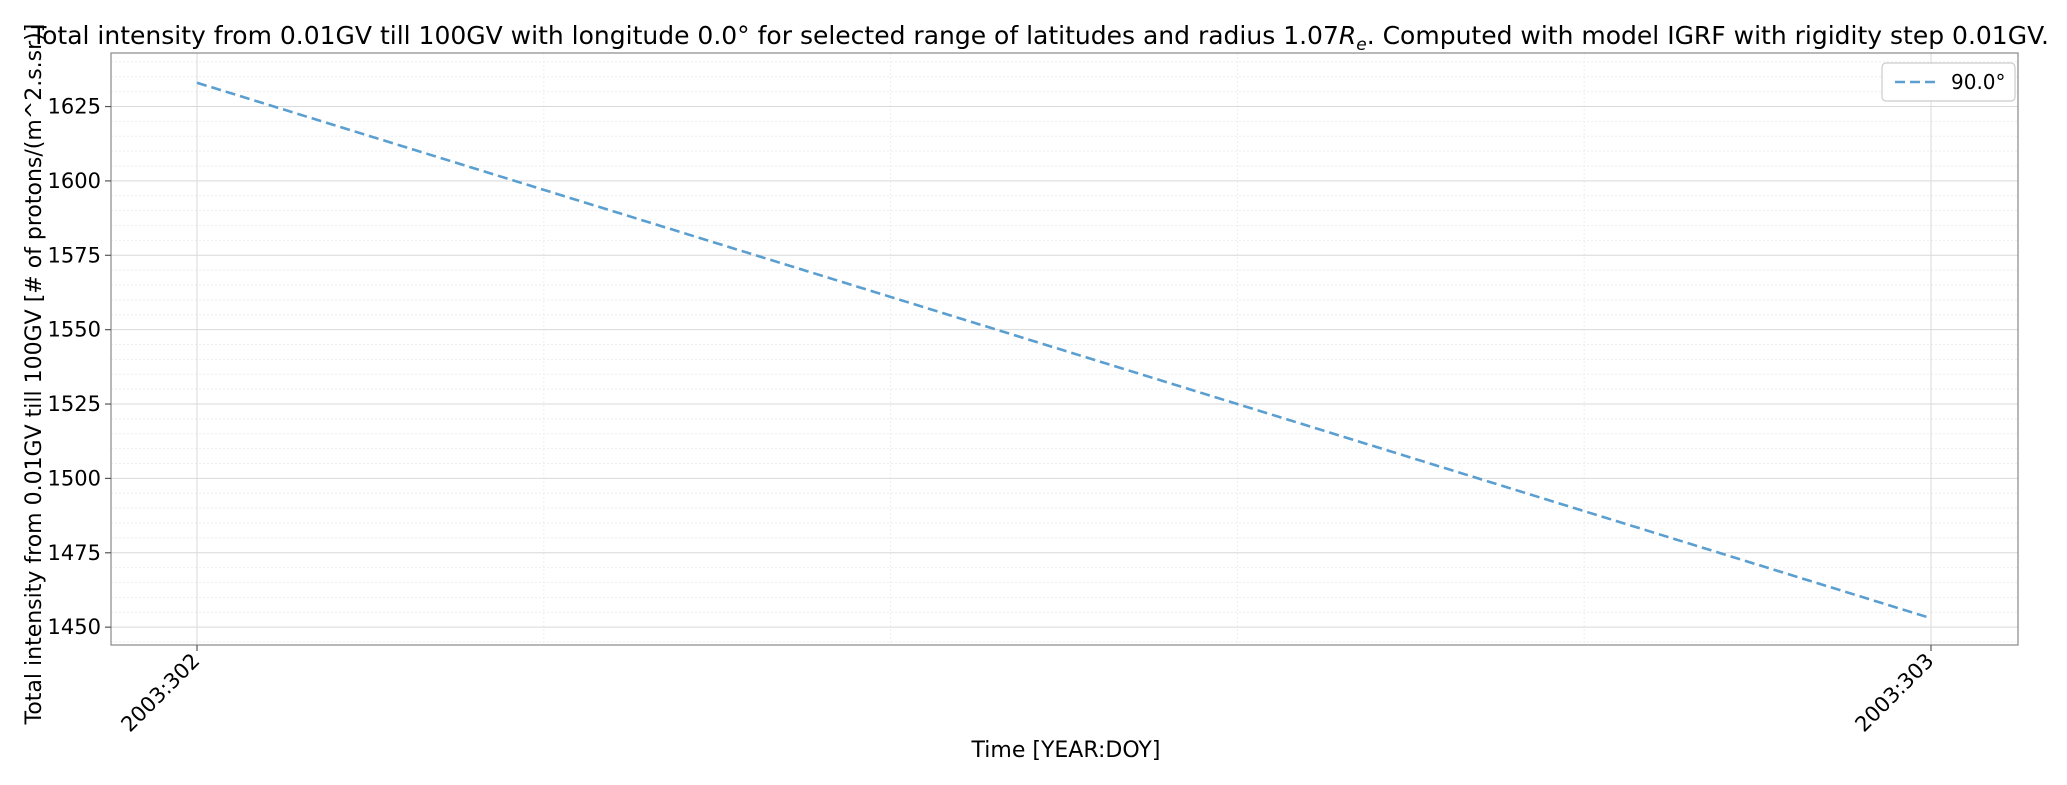 This screenshot has width=2067, height=785. I want to click on x-tick-label: 2003:303, so click(1894, 693).